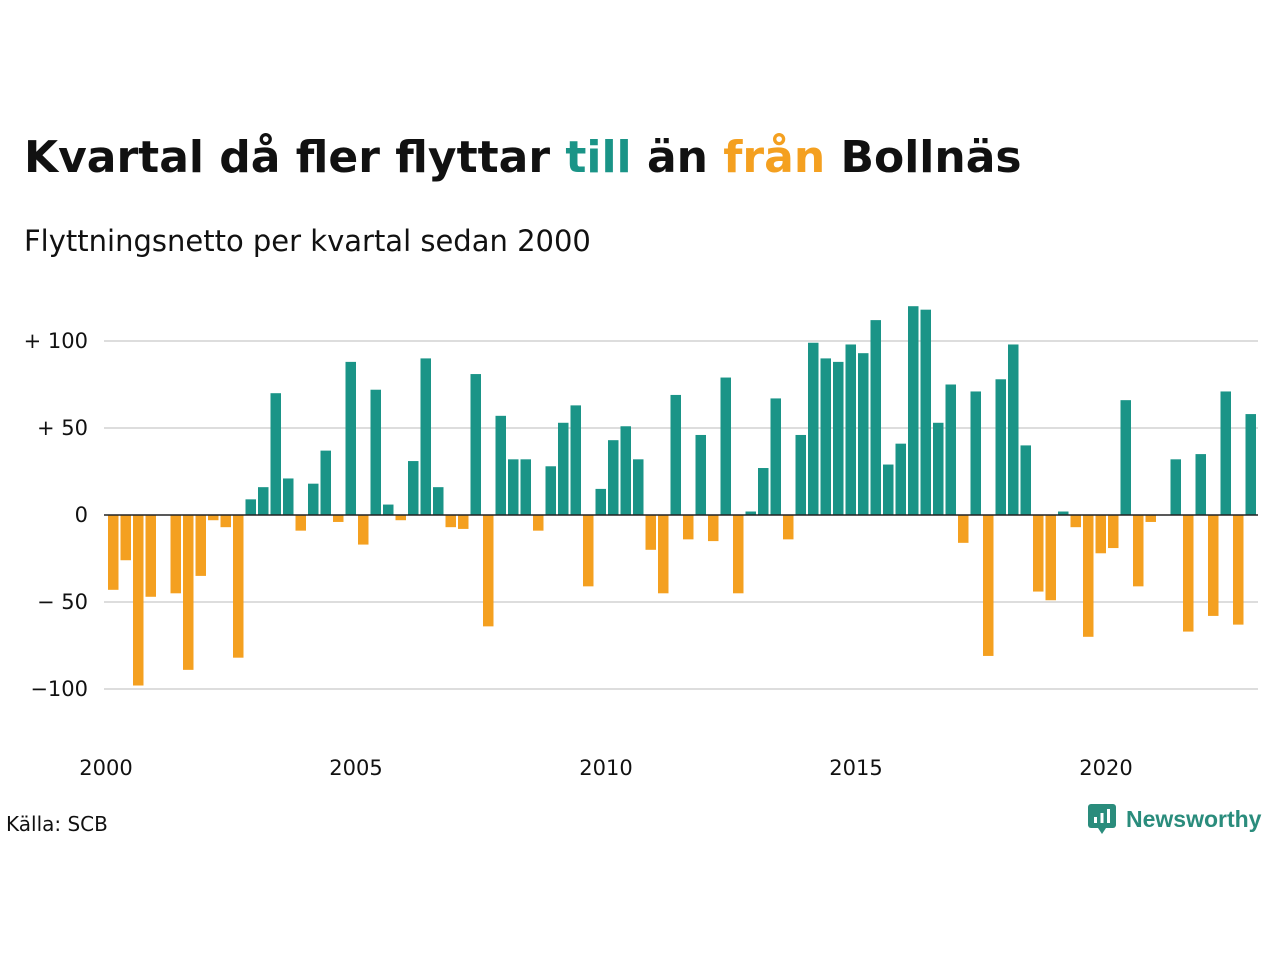 This screenshot has width=1280, height=960. I want to click on y-tick-label: + 100, so click(56, 341).